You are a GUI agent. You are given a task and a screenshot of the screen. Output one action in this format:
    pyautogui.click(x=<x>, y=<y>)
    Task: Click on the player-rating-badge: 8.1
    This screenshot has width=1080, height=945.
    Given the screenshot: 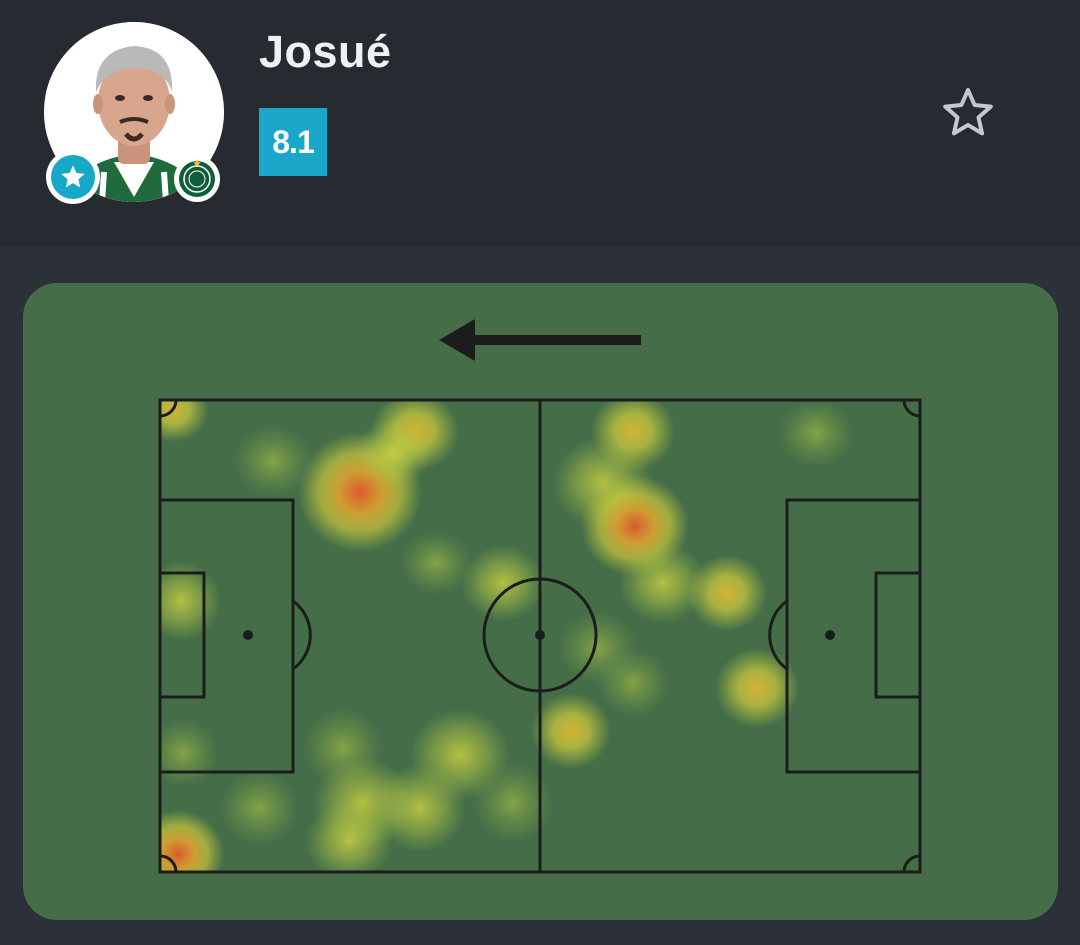 What is the action you would take?
    pyautogui.click(x=293, y=142)
    